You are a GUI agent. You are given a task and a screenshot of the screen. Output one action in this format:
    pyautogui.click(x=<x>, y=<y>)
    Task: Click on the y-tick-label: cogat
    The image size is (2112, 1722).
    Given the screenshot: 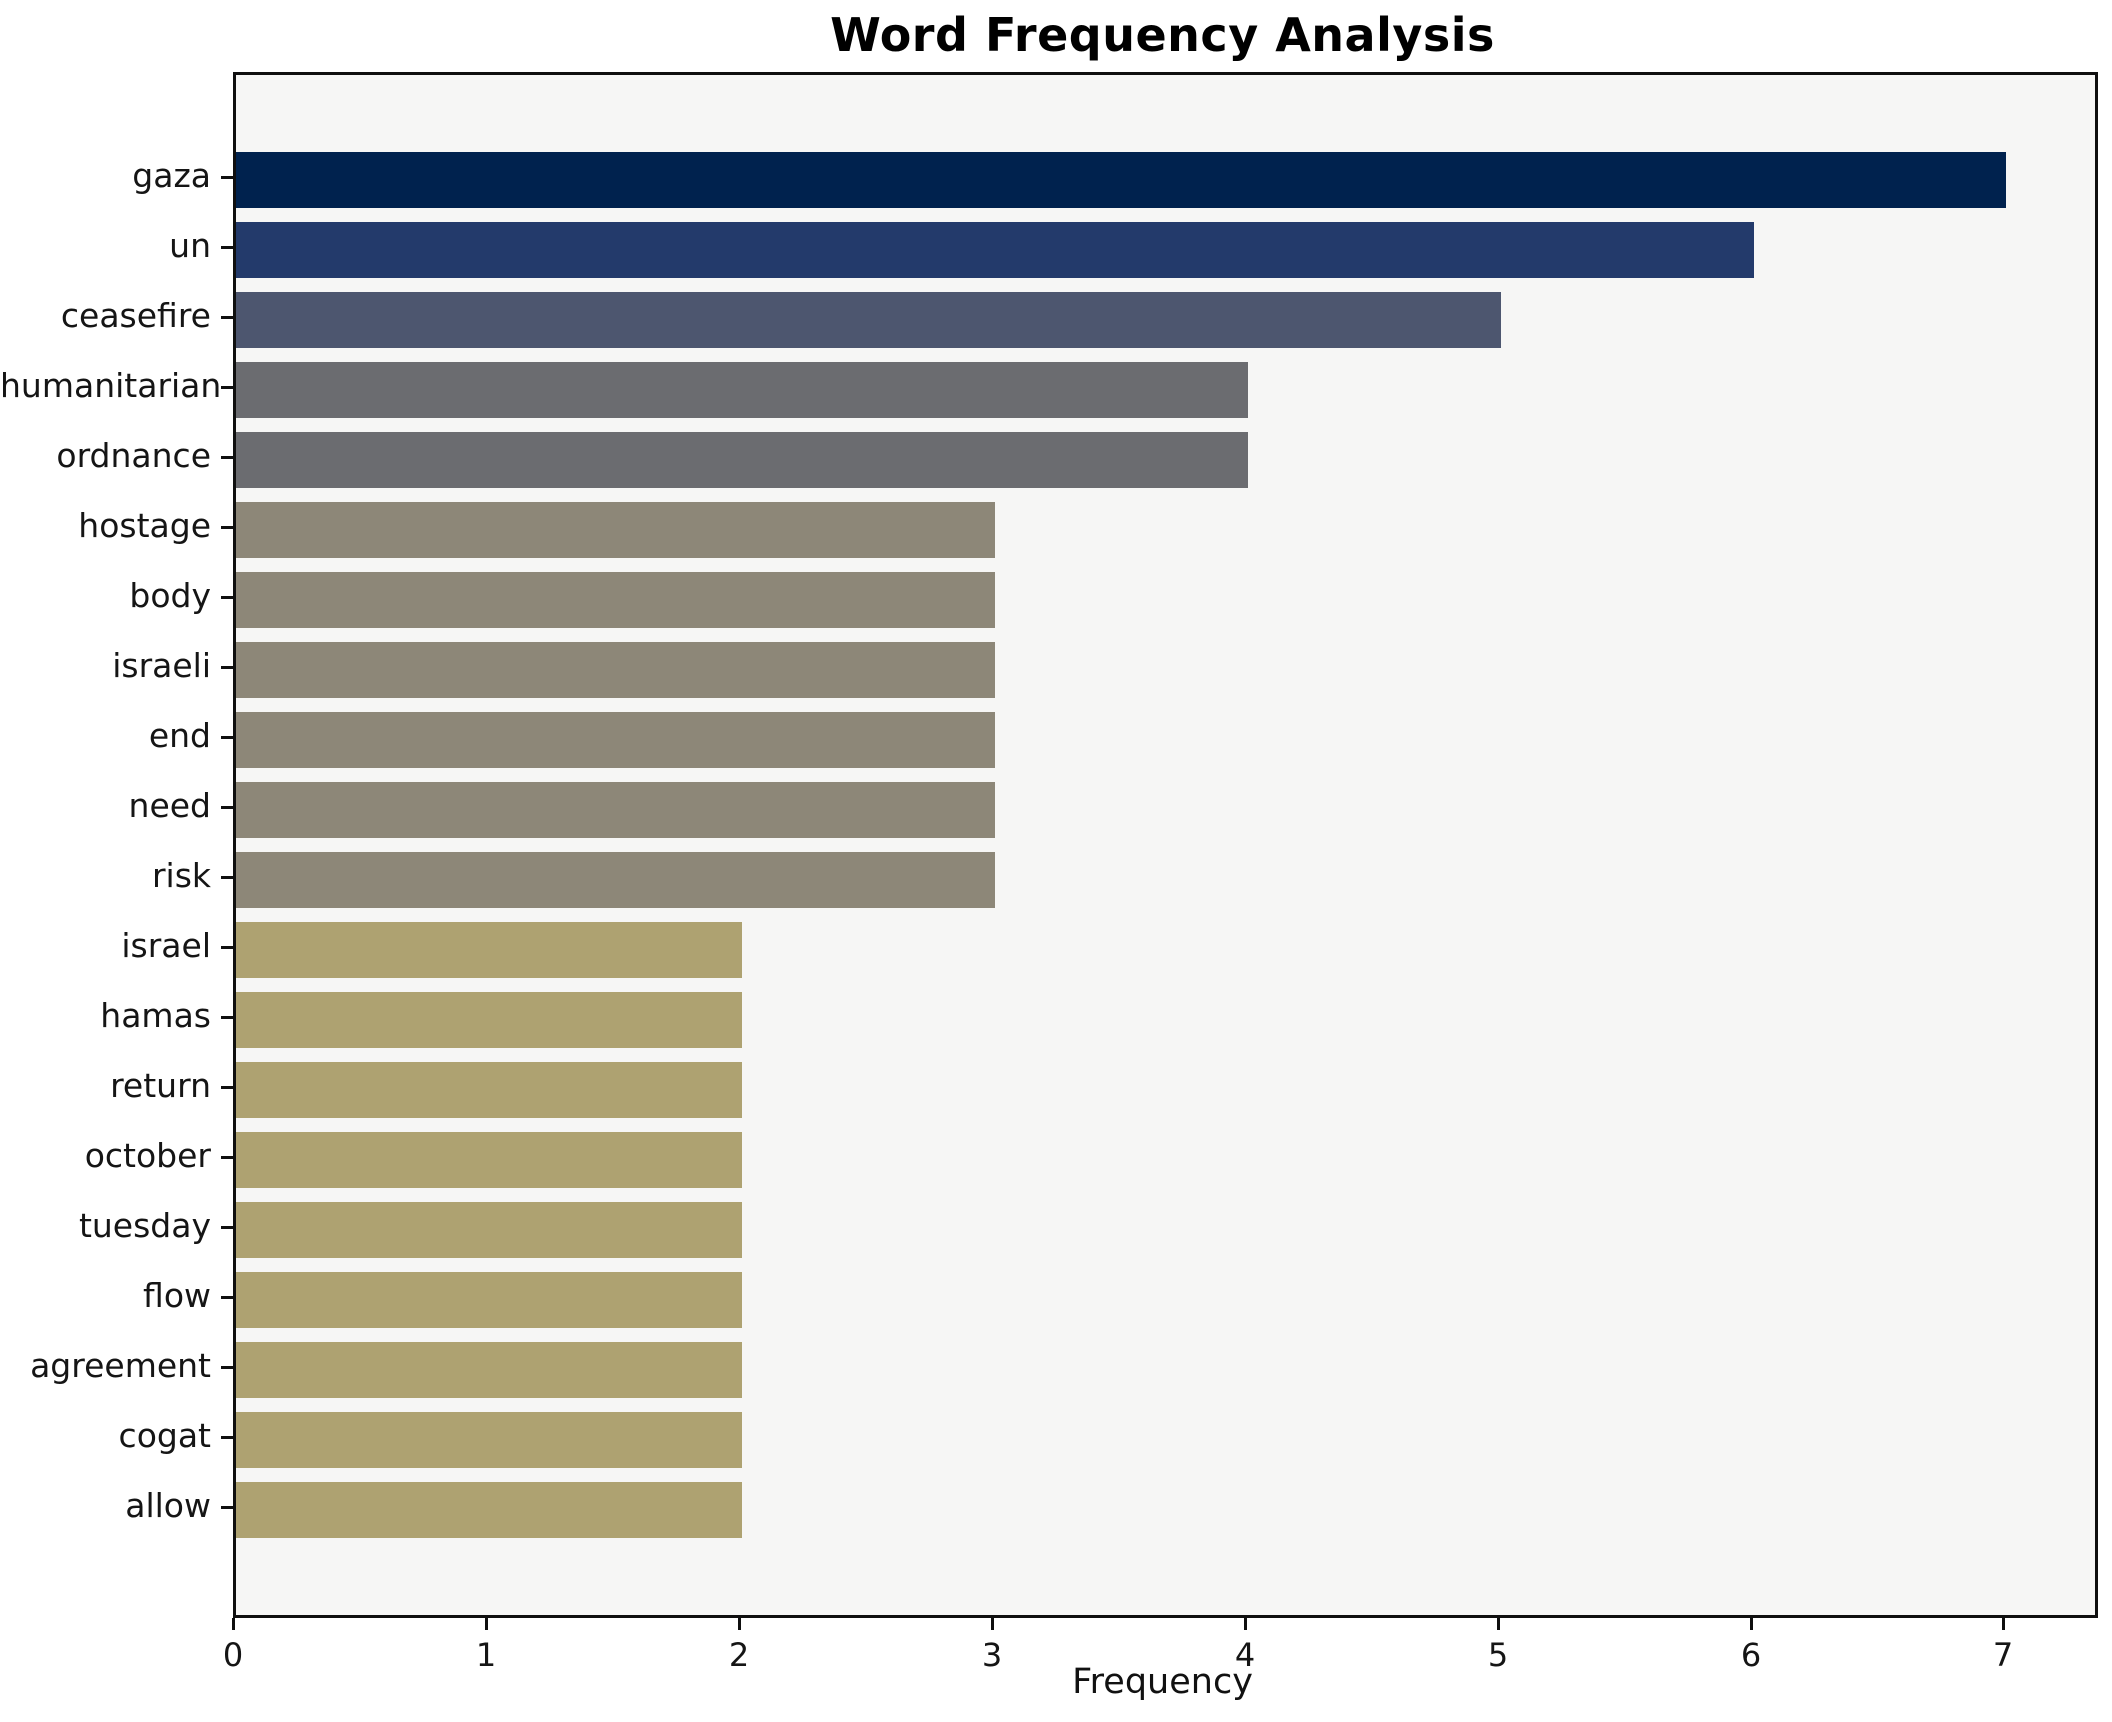 What is the action you would take?
    pyautogui.click(x=164, y=1435)
    